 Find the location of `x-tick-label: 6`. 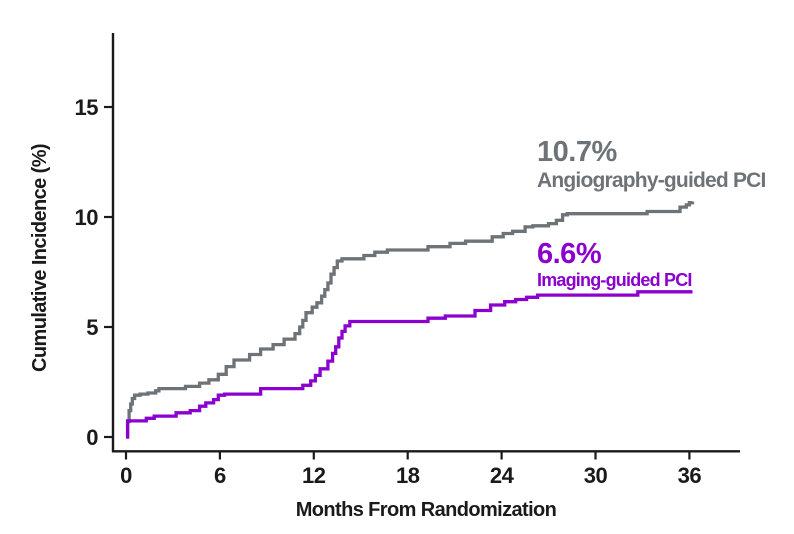

x-tick-label: 6 is located at coordinates (220, 475).